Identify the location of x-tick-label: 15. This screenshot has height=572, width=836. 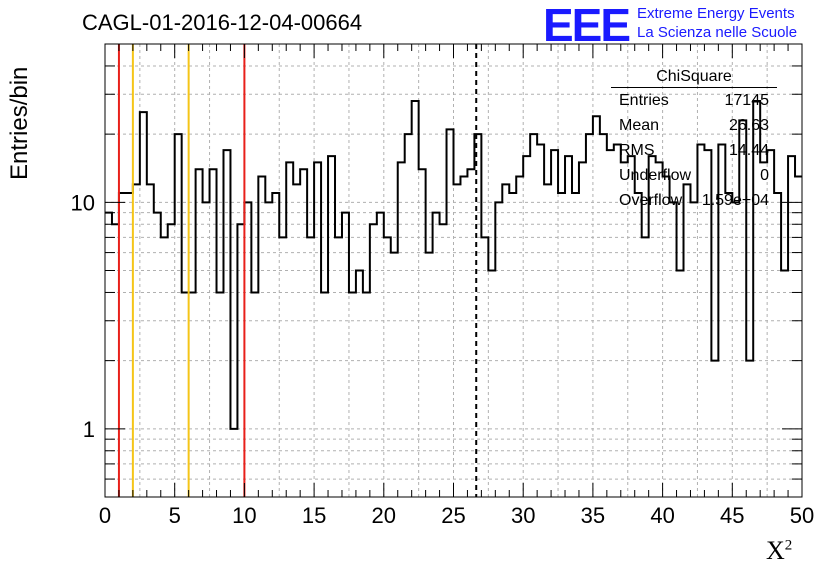
(314, 515).